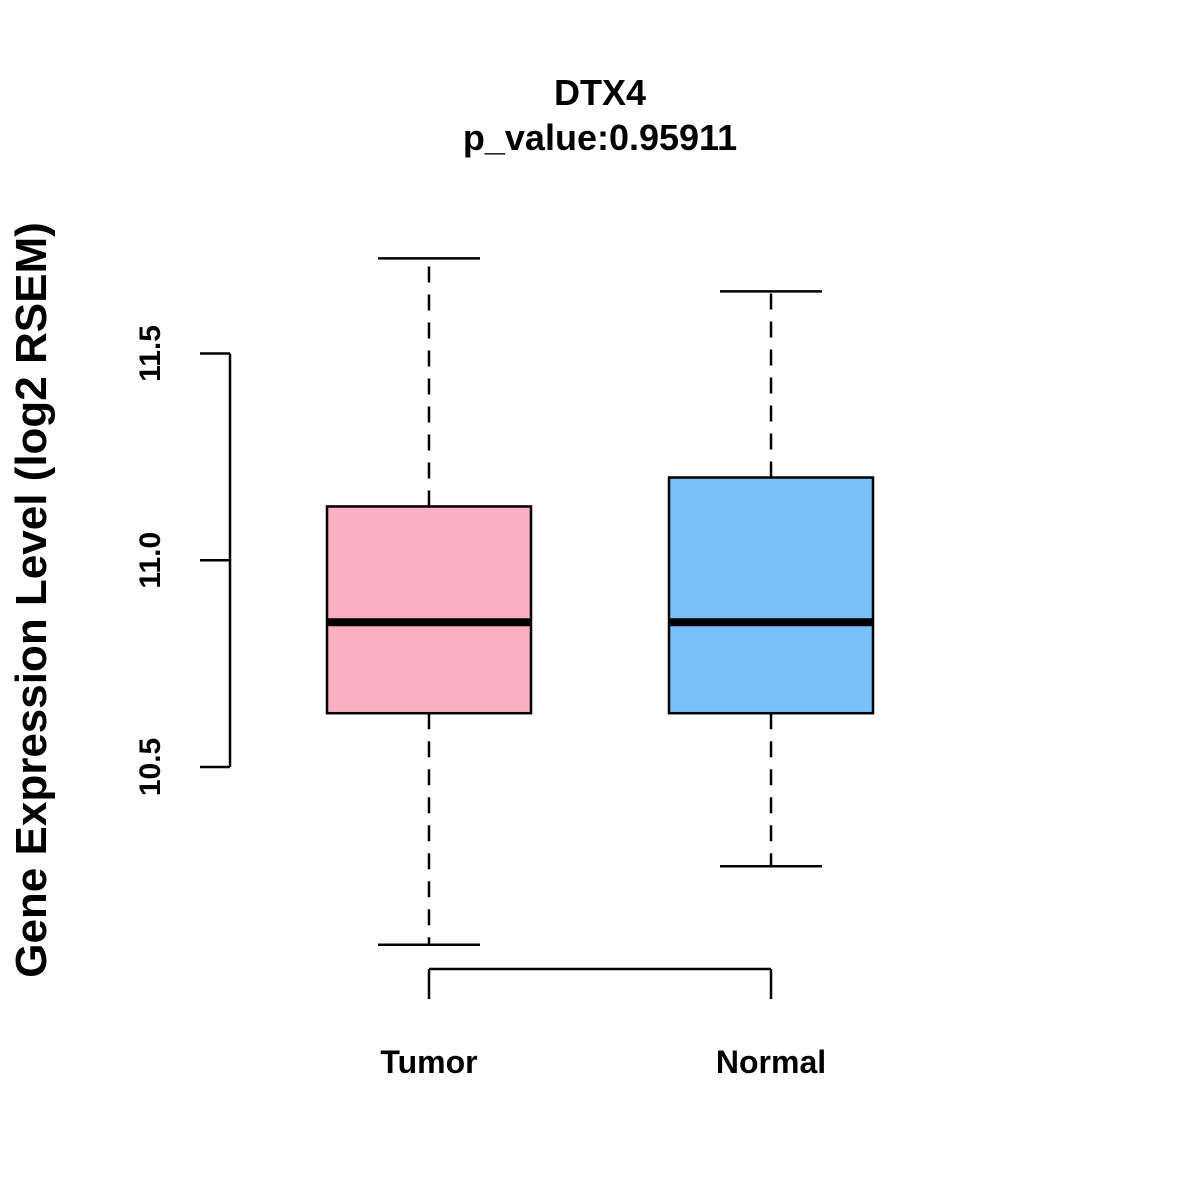  I want to click on chart-title: DTX4, so click(600, 92).